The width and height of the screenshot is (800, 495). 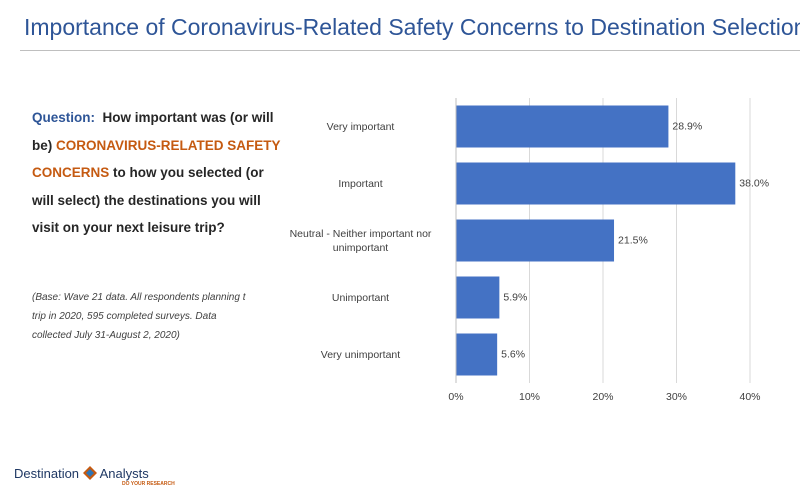 I want to click on question-text: How important was (or will be), so click(x=153, y=131).